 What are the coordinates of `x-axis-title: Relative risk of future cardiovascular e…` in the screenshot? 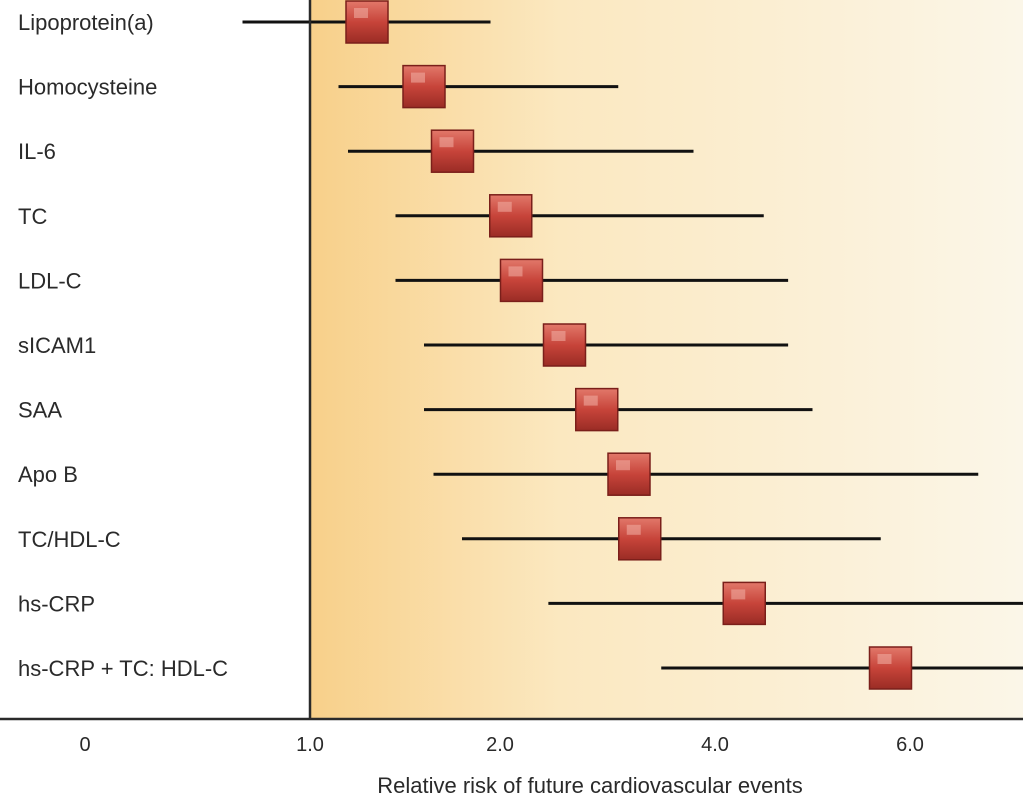 It's located at (590, 785).